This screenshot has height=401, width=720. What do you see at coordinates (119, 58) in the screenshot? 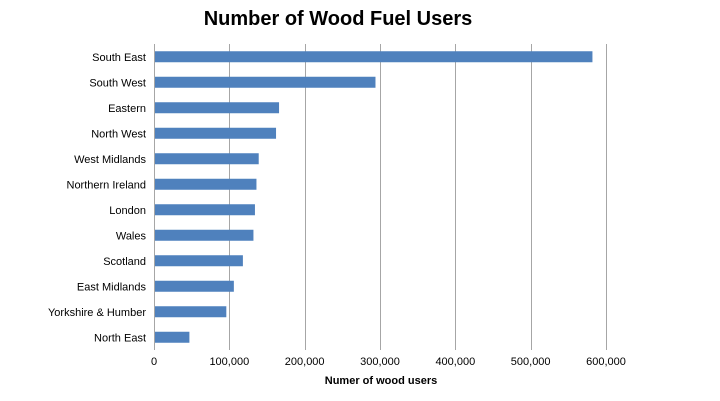
I see `category-label: South East` at bounding box center [119, 58].